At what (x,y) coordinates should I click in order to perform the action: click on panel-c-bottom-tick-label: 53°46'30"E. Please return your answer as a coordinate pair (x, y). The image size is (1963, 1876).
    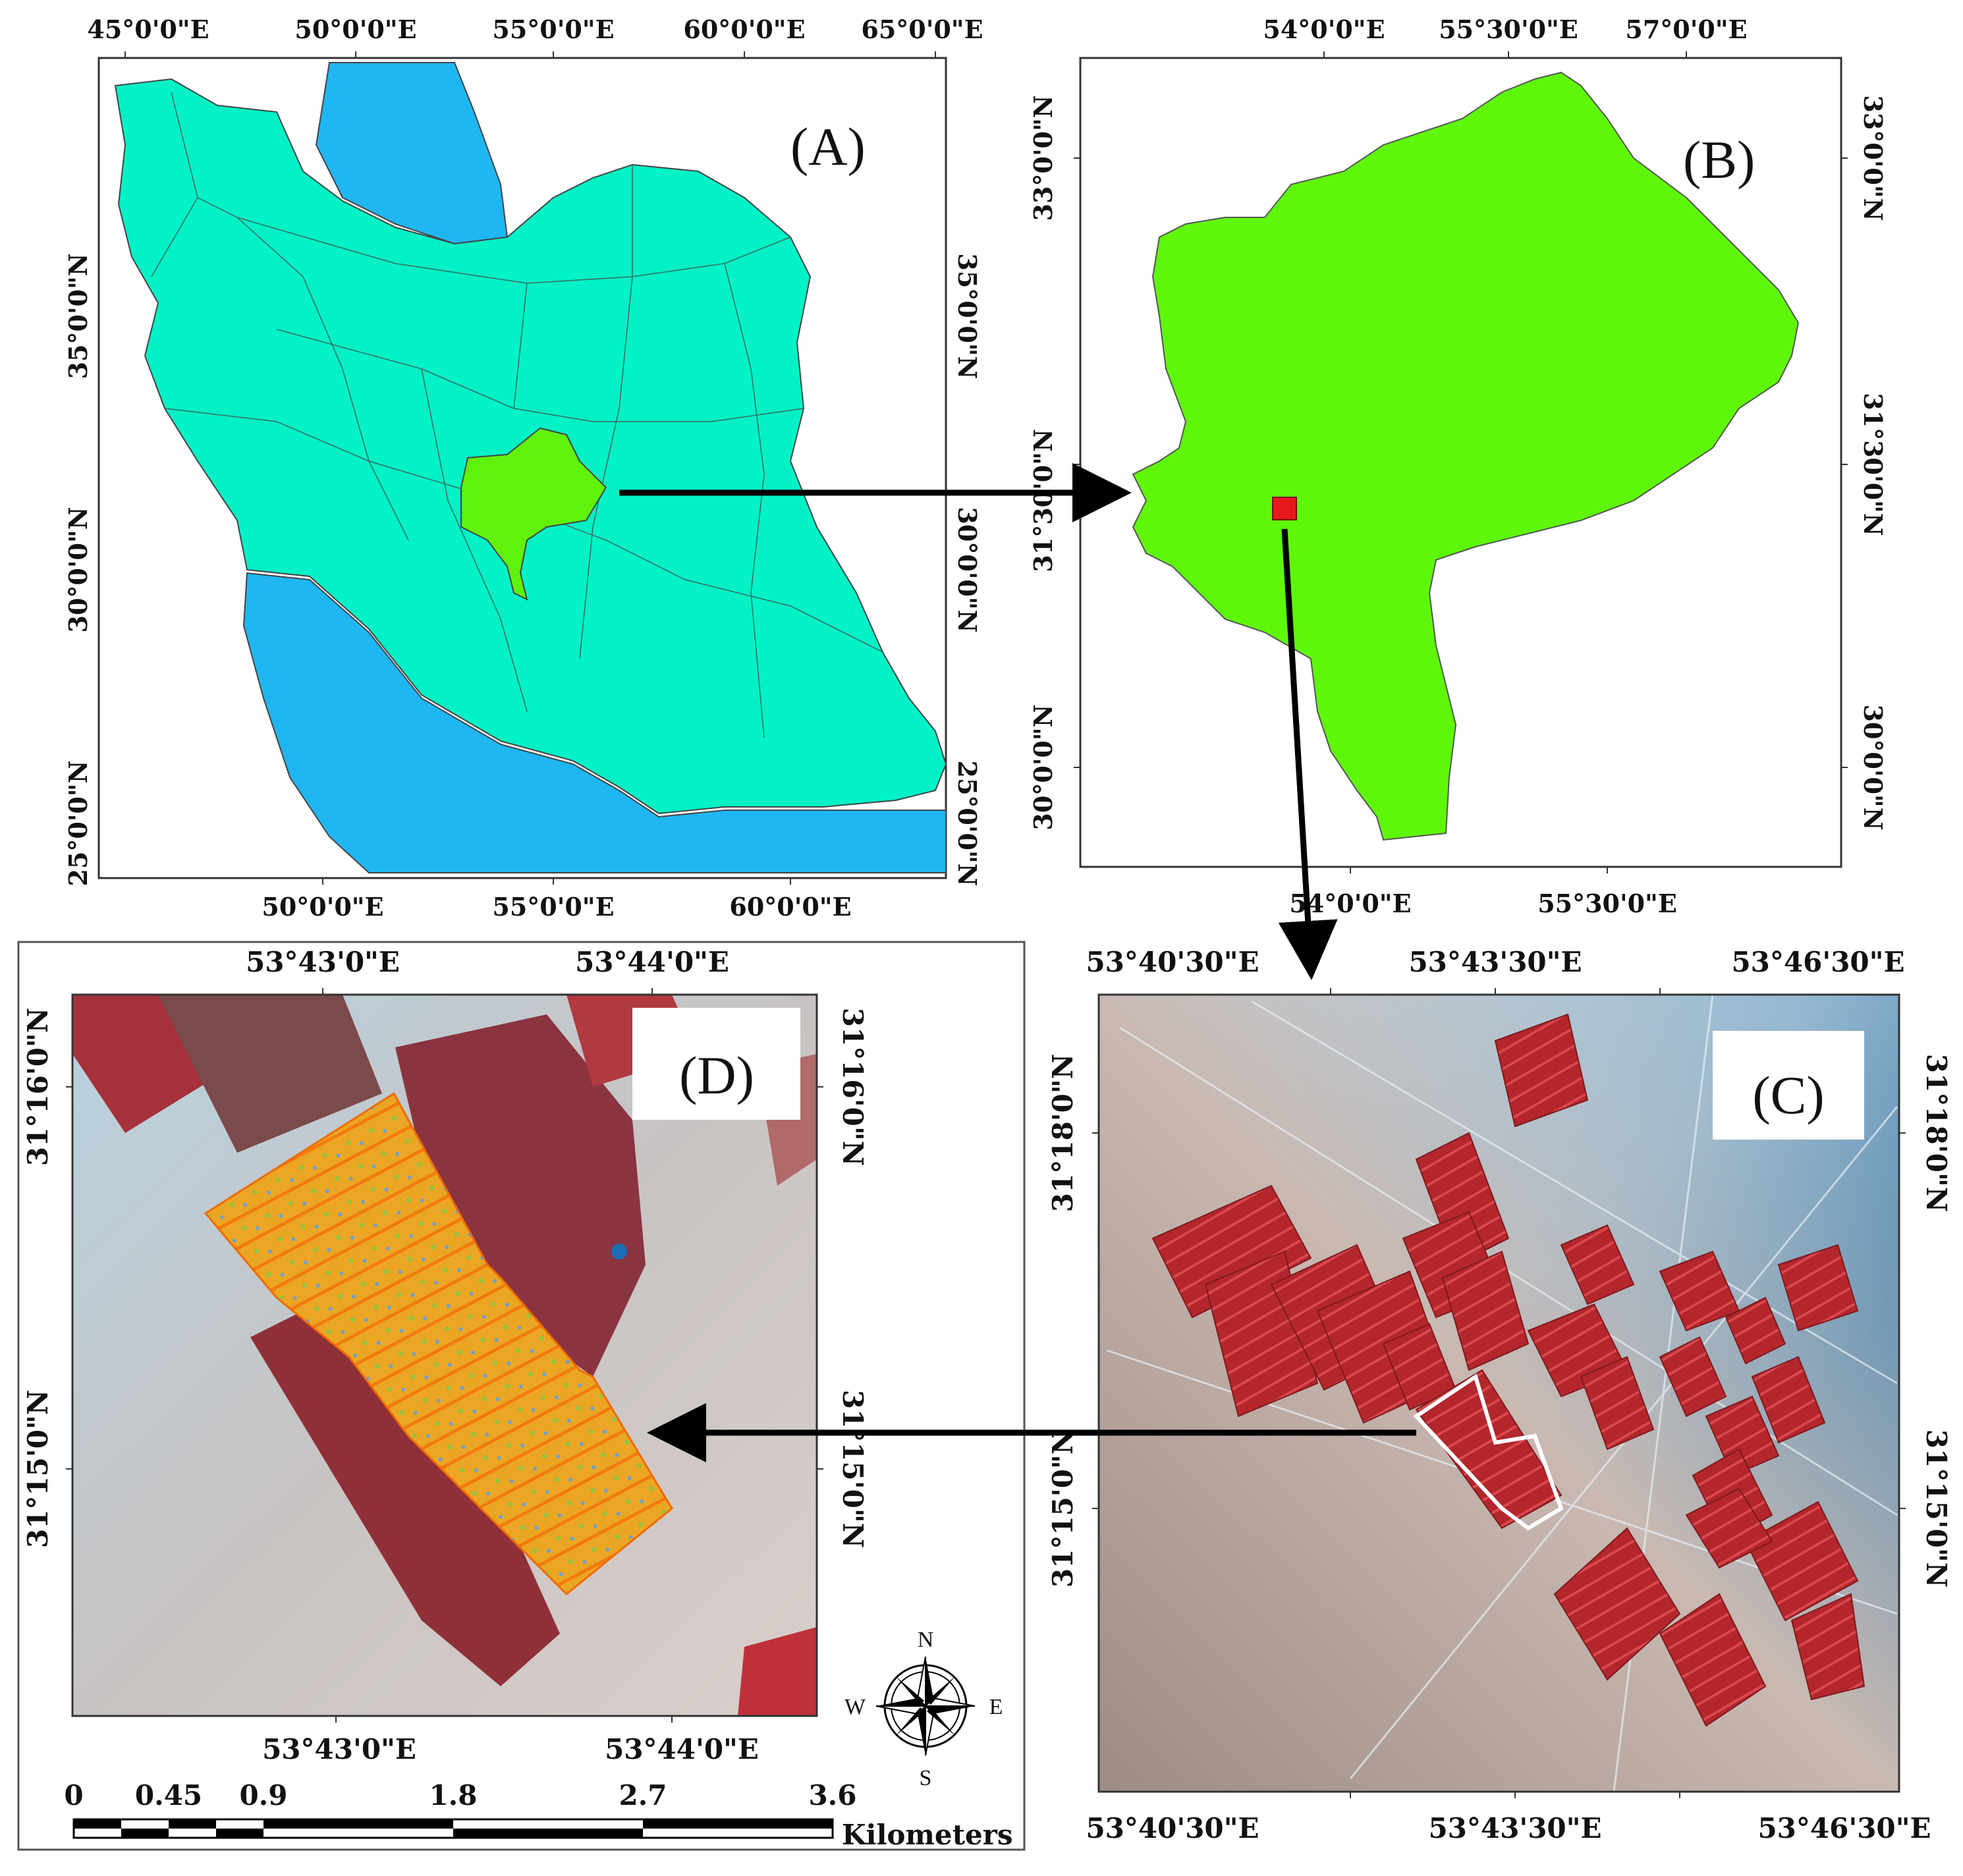
    Looking at the image, I should click on (1844, 1828).